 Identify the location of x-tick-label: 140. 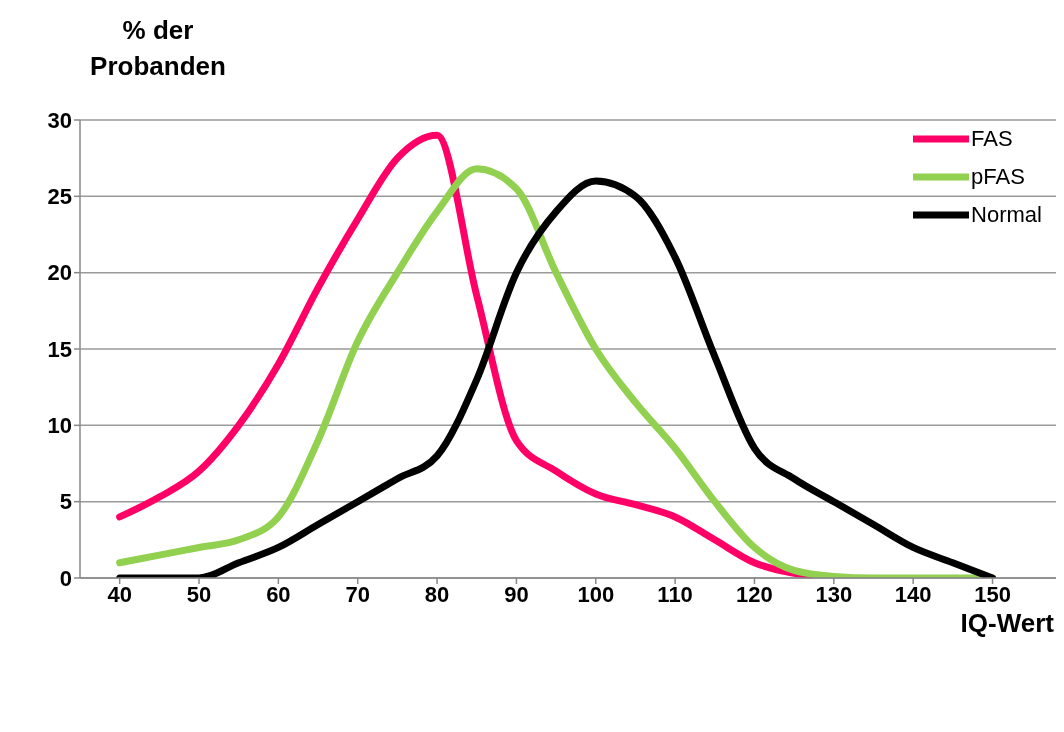
(913, 594).